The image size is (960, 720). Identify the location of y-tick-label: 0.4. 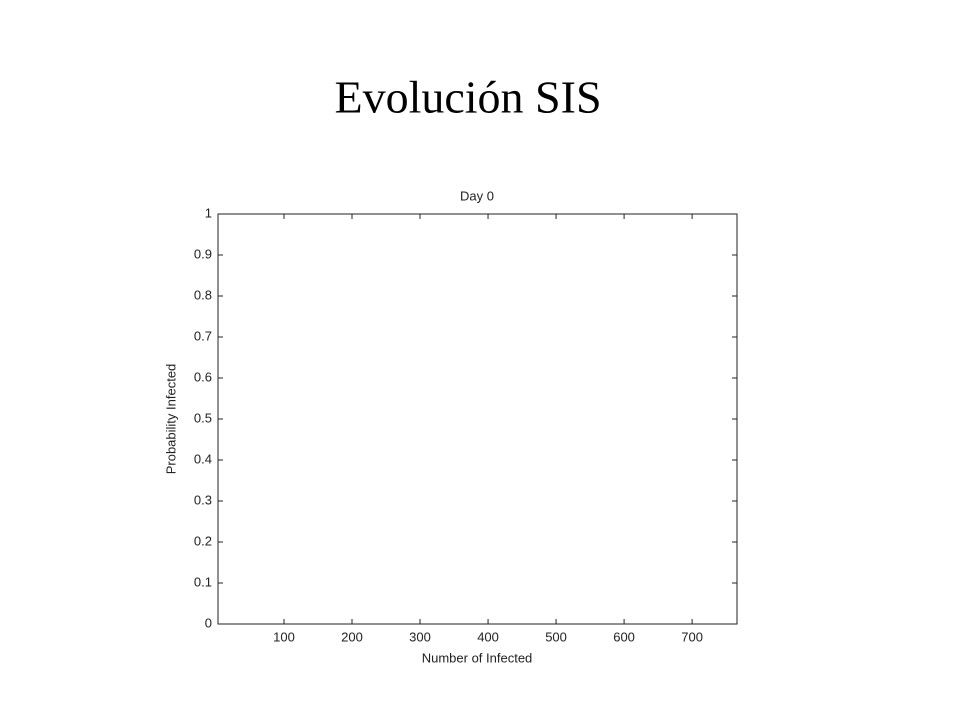
(203, 458).